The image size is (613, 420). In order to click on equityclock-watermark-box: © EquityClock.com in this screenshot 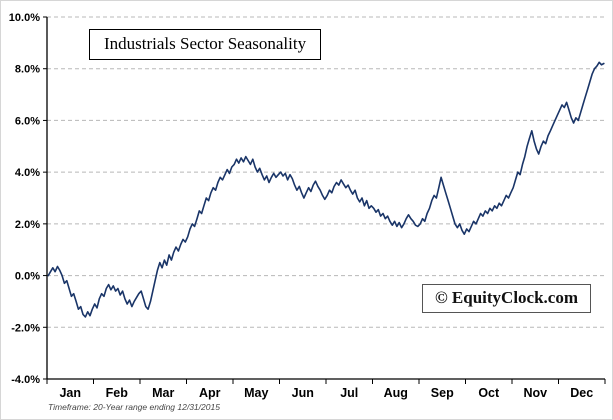, I will do `click(506, 298)`.